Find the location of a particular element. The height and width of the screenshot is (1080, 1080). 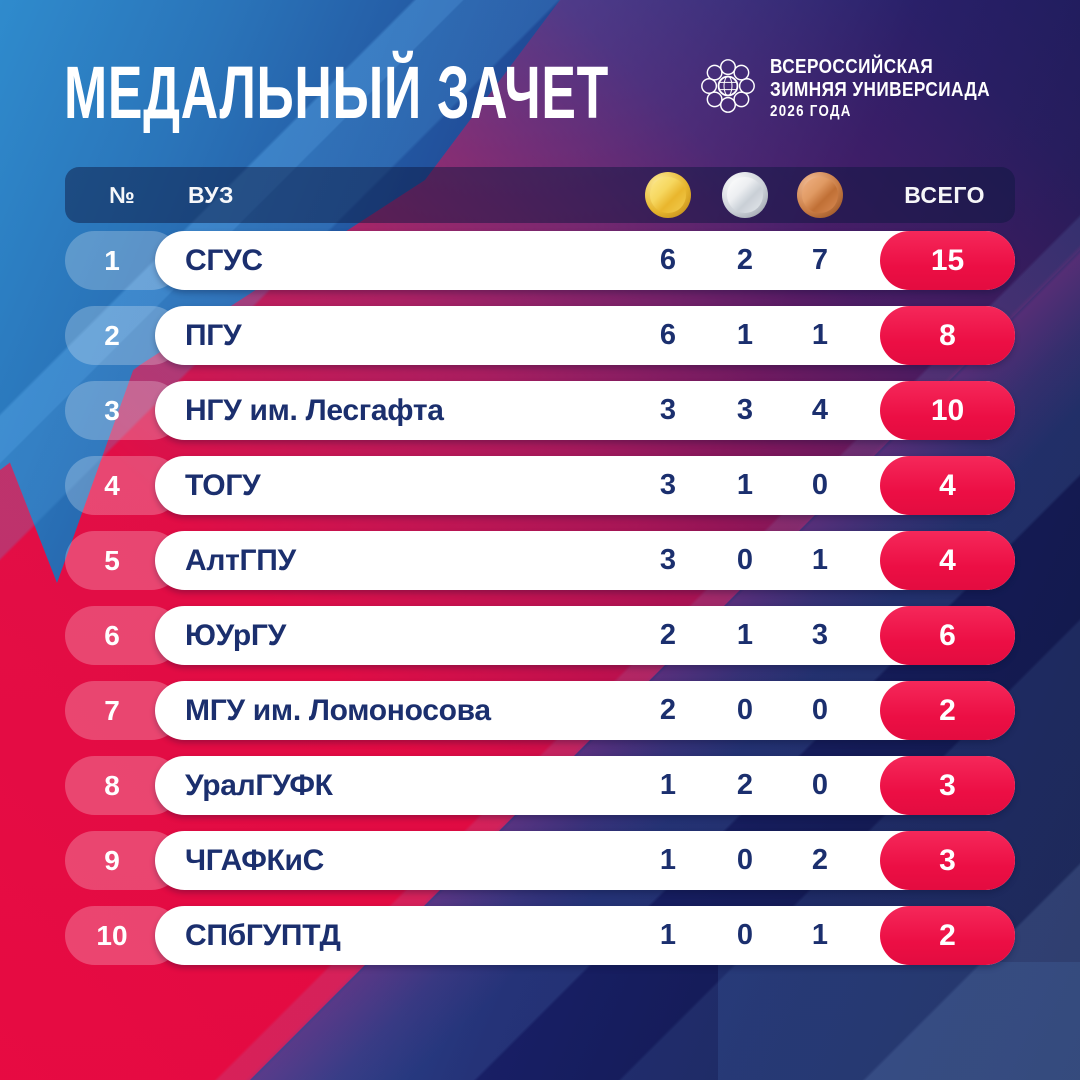

table-row: 5 АлтГПУ 3 0 1 4 is located at coordinates (540, 560).